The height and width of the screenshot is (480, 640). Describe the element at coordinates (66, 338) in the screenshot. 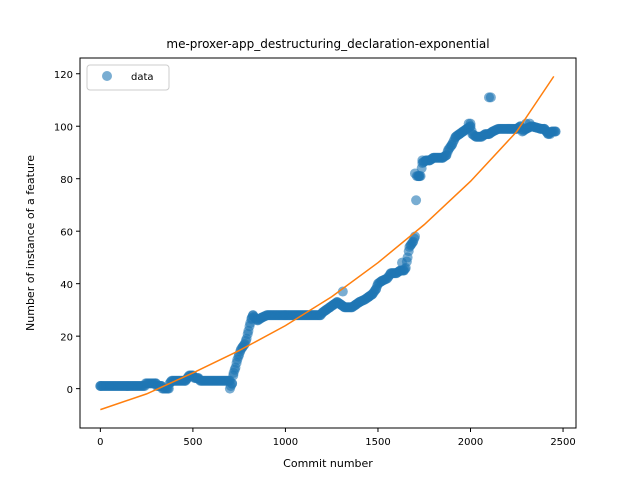

I see `y-tick-label-1: 20` at that location.